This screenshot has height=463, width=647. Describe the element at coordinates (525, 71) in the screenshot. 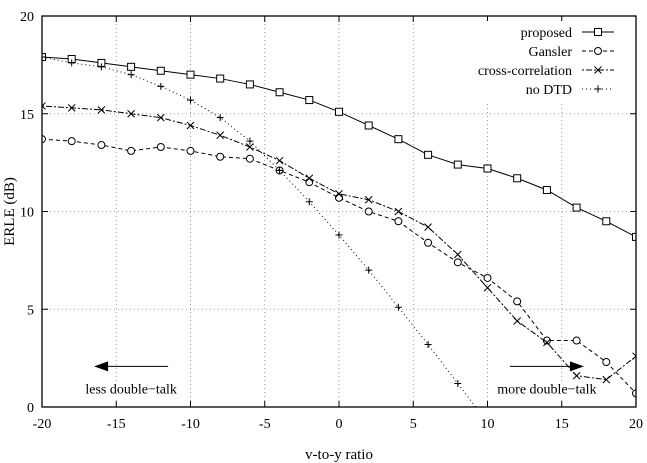

I see `legend-label-cross-correlation: cross-correlation` at that location.